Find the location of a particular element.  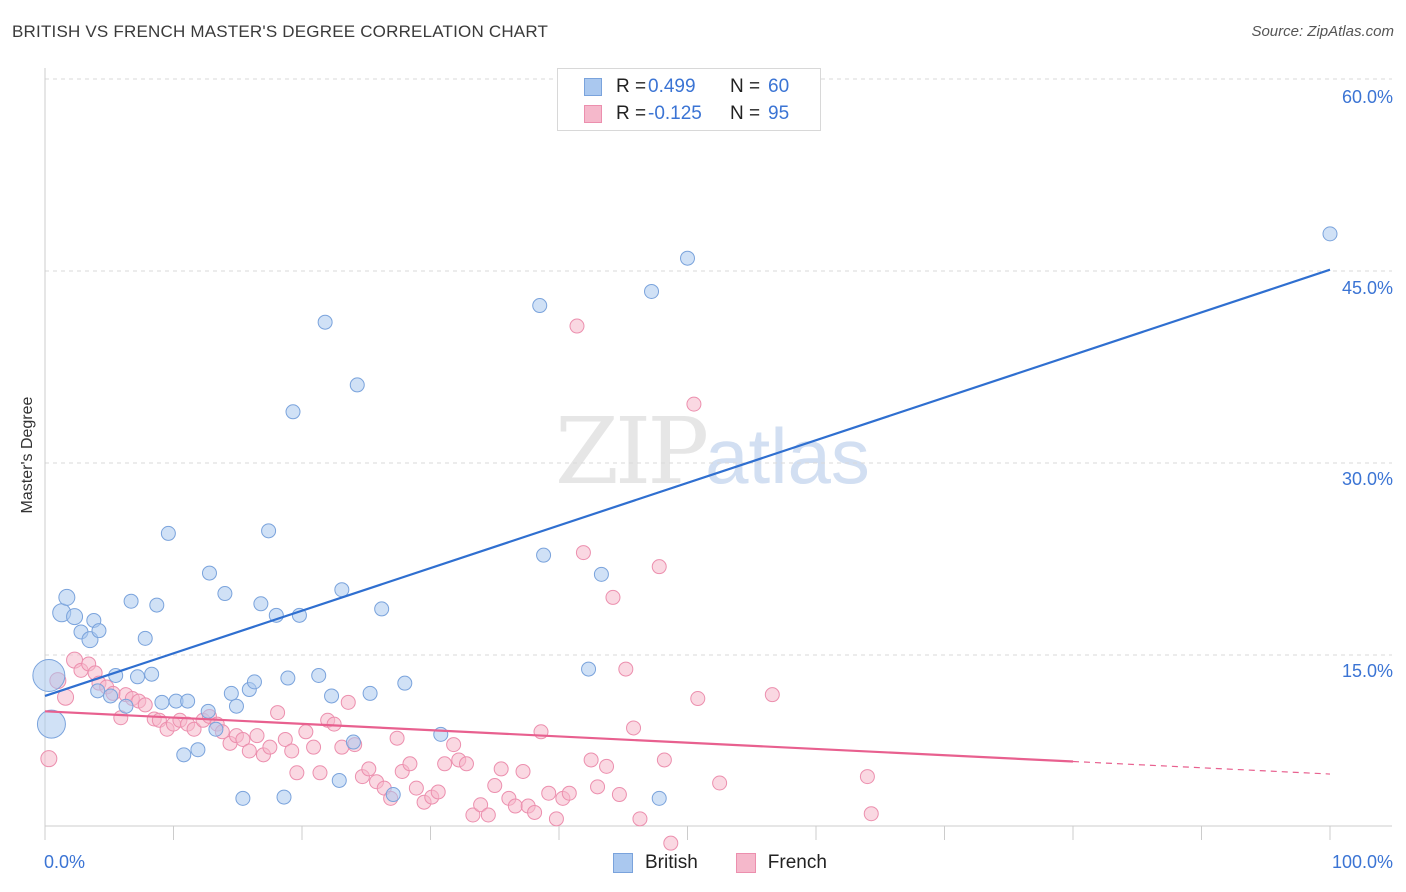

legend-row-british: R = 0.499 N = 60 is located at coordinates (686, 87).